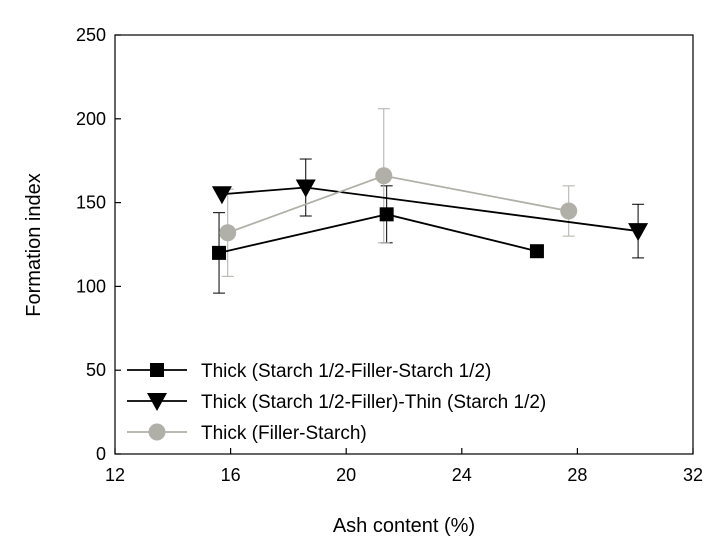 The height and width of the screenshot is (552, 727). I want to click on y-tick-label: 50, so click(96, 370).